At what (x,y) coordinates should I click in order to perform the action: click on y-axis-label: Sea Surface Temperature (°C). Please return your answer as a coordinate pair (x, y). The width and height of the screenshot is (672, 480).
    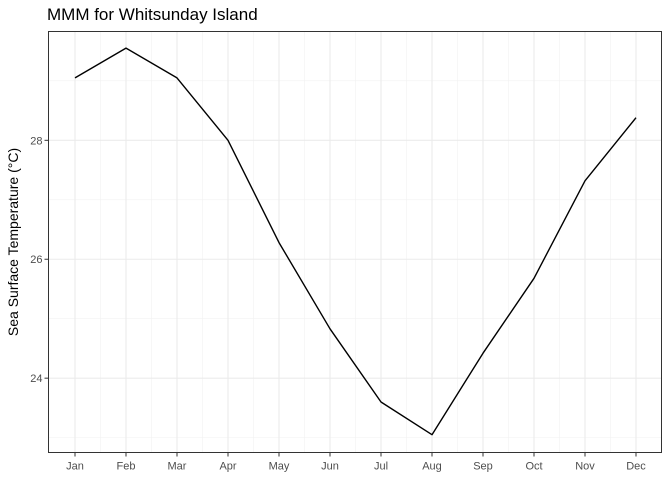
    Looking at the image, I should click on (13, 242).